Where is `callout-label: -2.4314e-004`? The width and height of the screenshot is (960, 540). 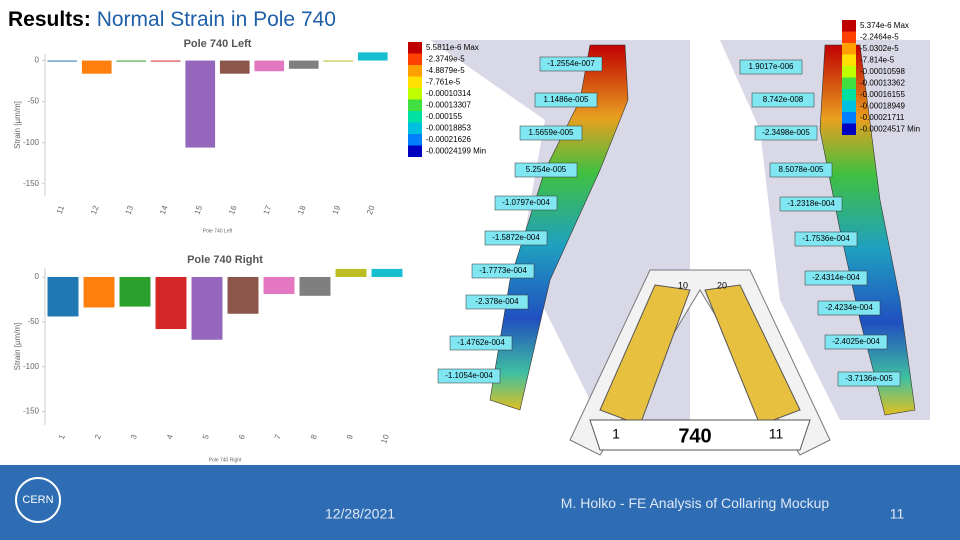 callout-label: -2.4314e-004 is located at coordinates (836, 277).